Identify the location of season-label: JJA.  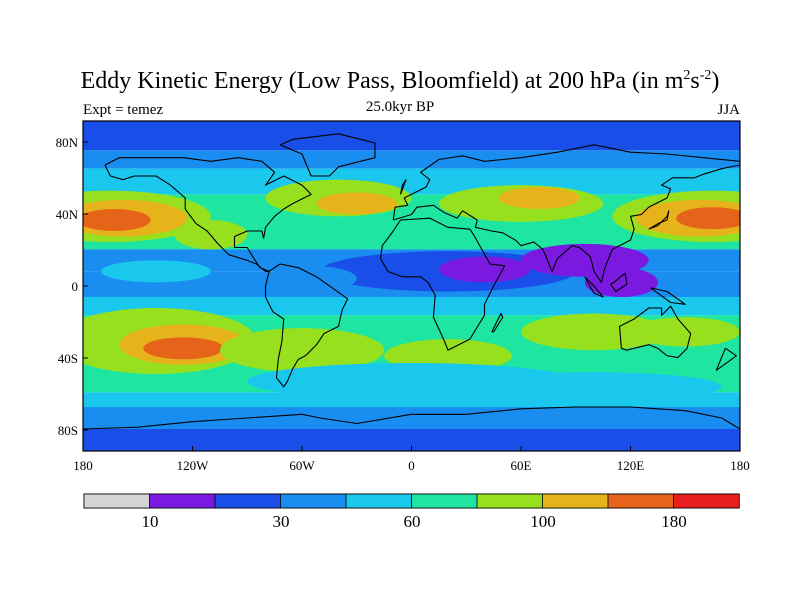
(728, 110).